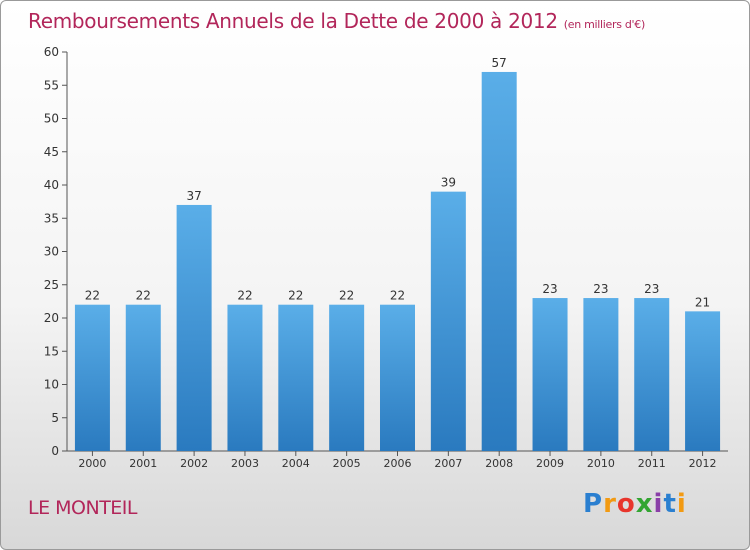 The height and width of the screenshot is (550, 750). What do you see at coordinates (51, 285) in the screenshot?
I see `y-tick-label: 25` at bounding box center [51, 285].